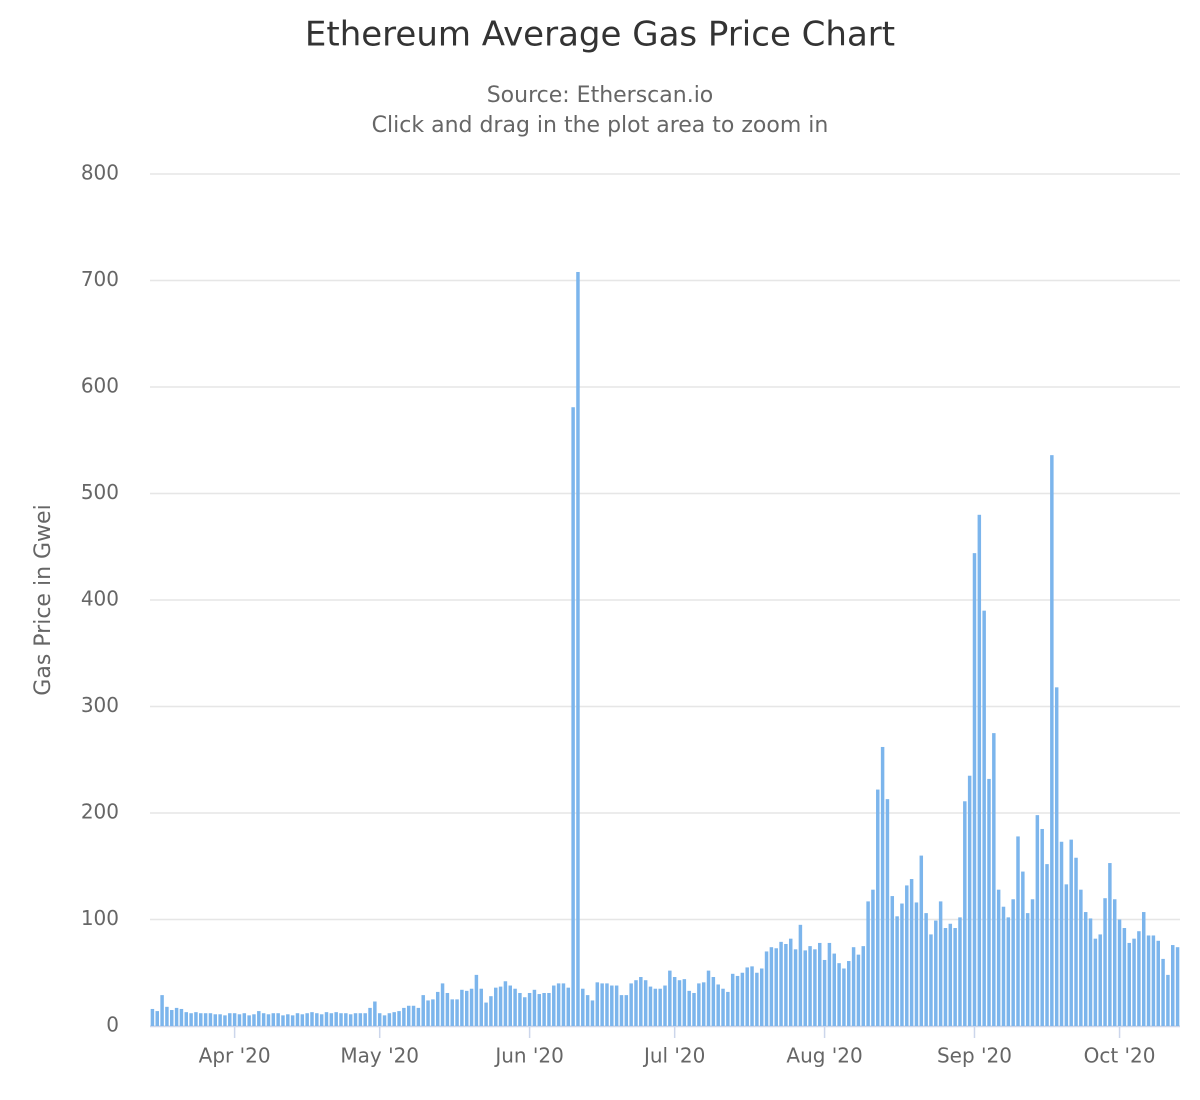 This screenshot has width=1200, height=1100. What do you see at coordinates (100, 492) in the screenshot?
I see `y-tick-label: 500` at bounding box center [100, 492].